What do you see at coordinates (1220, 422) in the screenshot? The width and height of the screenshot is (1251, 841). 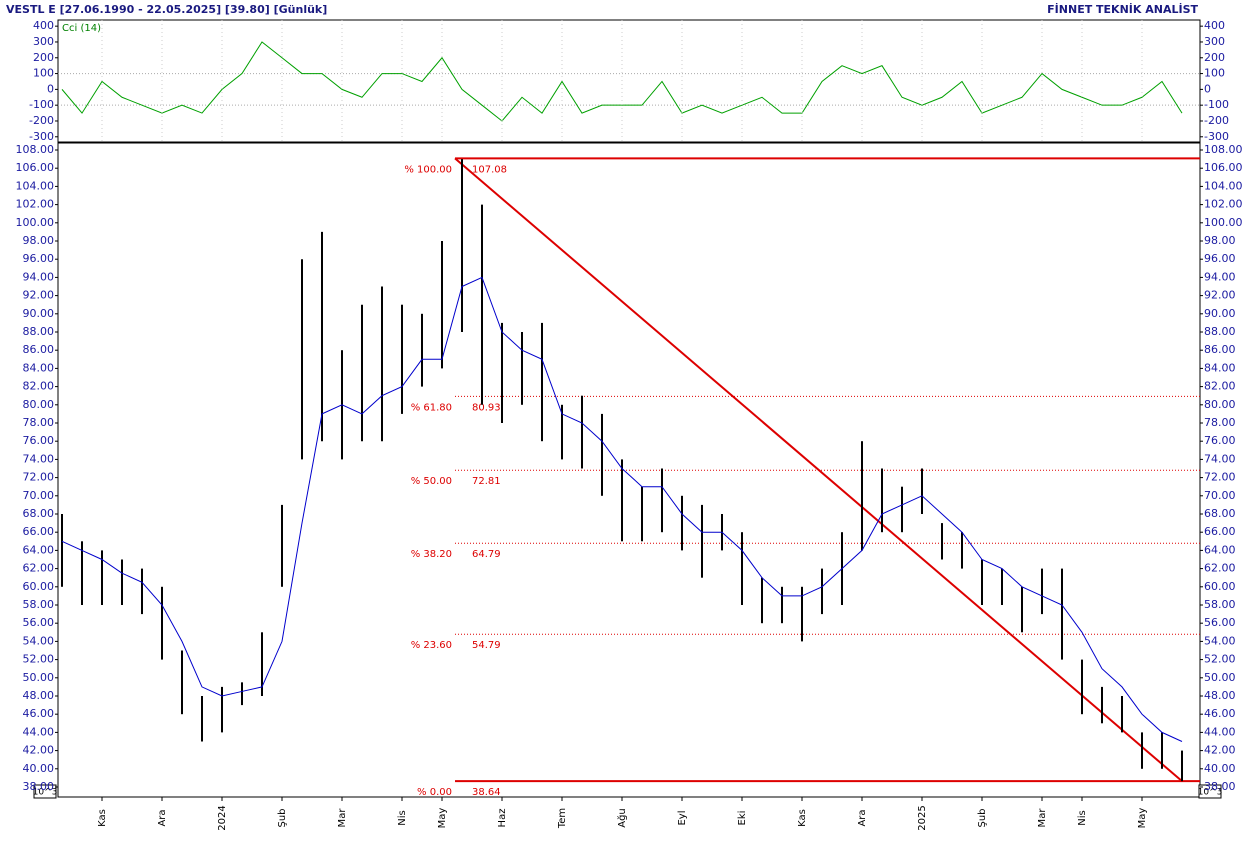 I see `y-tick-label: 78.00` at bounding box center [1220, 422].